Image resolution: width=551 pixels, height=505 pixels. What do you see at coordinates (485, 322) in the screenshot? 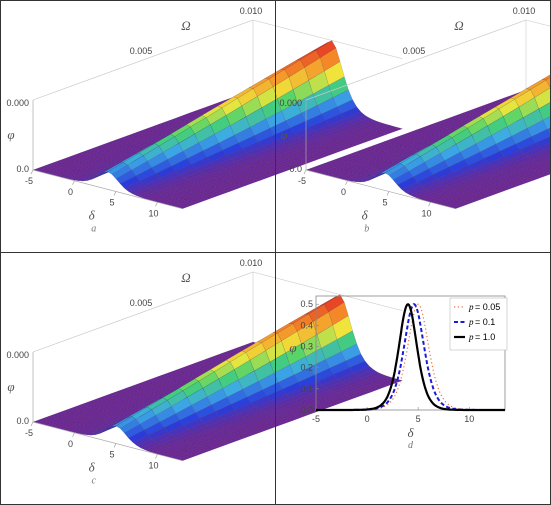
I see `legend-label: = 0.1` at bounding box center [485, 322].